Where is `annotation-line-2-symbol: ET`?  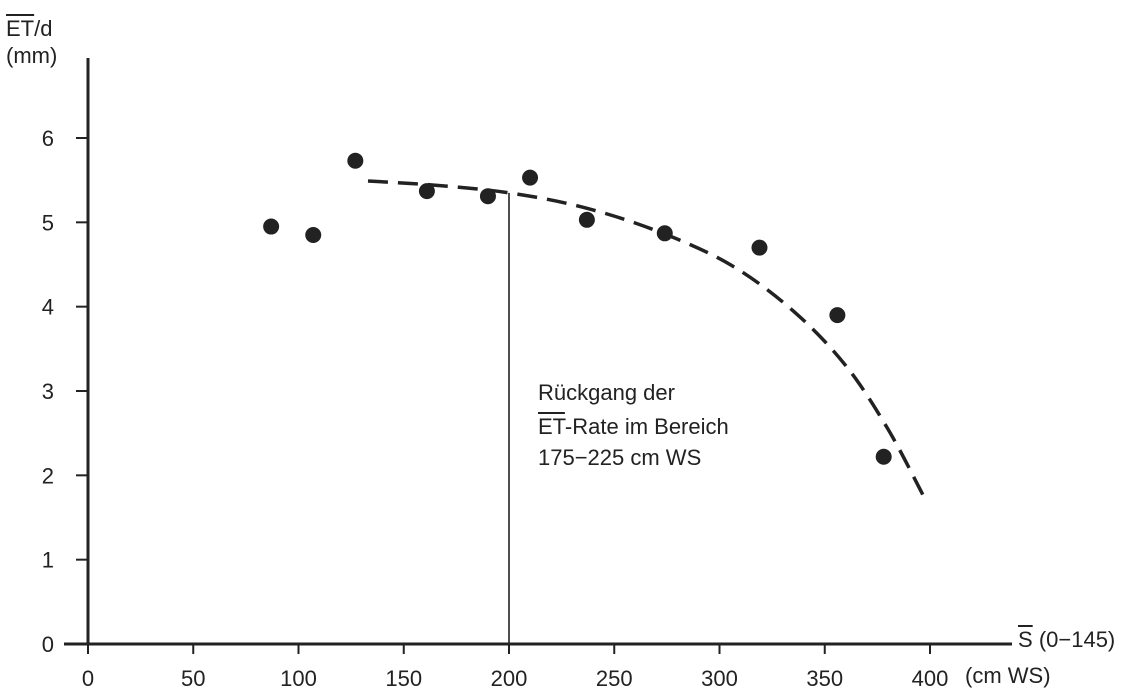 annotation-line-2-symbol: ET is located at coordinates (551, 426).